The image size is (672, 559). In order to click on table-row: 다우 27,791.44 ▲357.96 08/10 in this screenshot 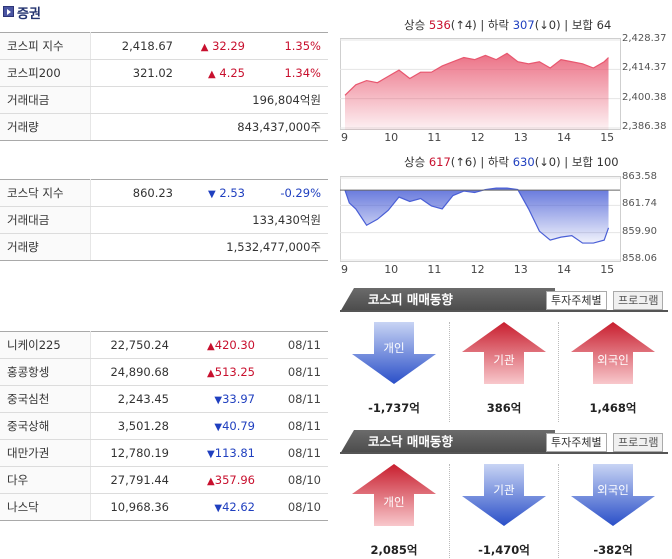, I will do `click(164, 480)`.